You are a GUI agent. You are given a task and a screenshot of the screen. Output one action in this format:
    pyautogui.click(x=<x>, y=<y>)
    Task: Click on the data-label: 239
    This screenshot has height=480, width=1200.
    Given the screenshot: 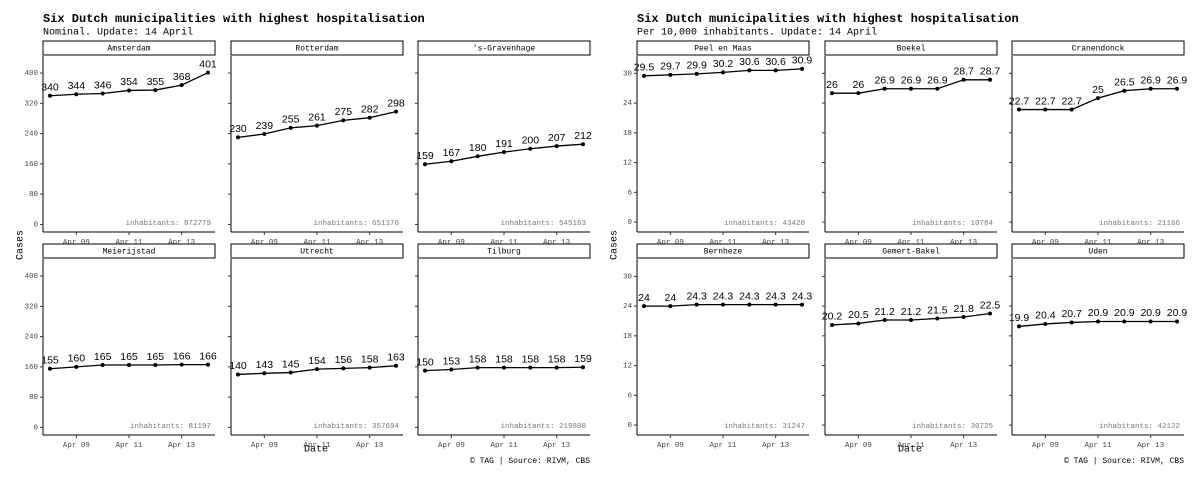 What is the action you would take?
    pyautogui.click(x=265, y=126)
    